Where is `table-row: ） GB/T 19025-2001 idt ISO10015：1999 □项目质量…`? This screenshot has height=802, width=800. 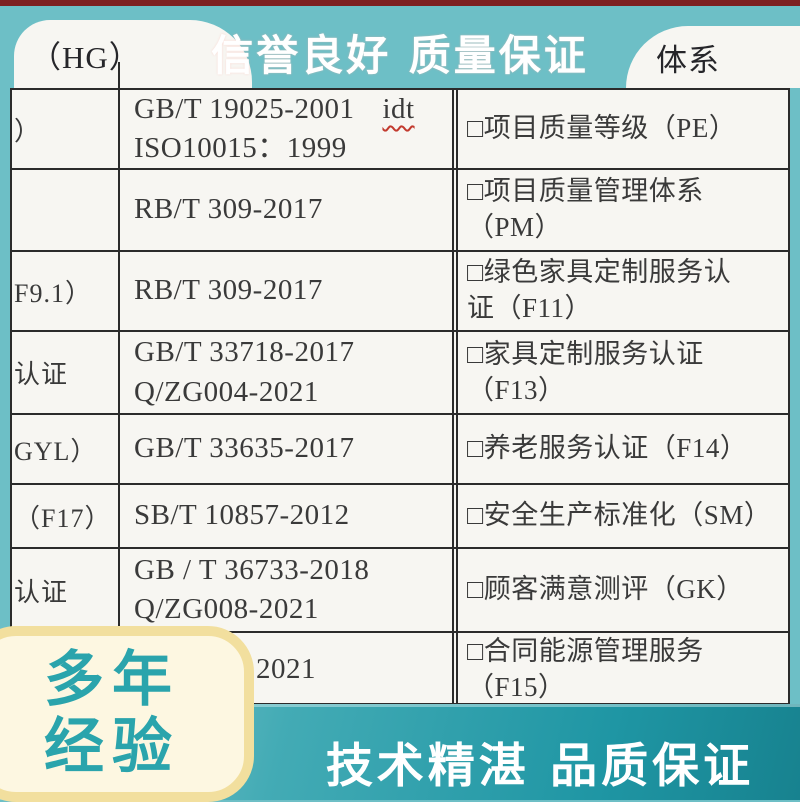
table-row: ） GB/T 19025-2001 idt ISO10015：1999 □项目质量… is located at coordinates (400, 130).